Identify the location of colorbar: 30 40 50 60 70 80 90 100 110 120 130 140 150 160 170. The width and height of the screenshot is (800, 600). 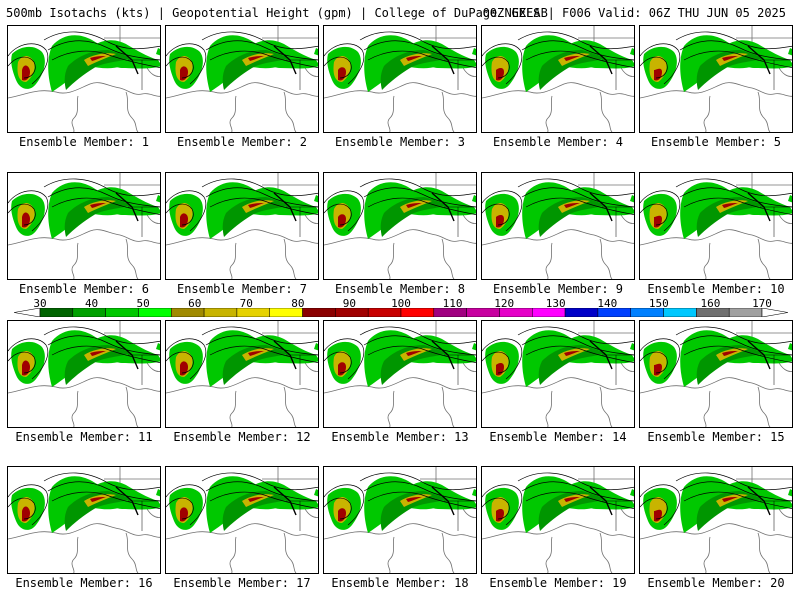
(401, 308).